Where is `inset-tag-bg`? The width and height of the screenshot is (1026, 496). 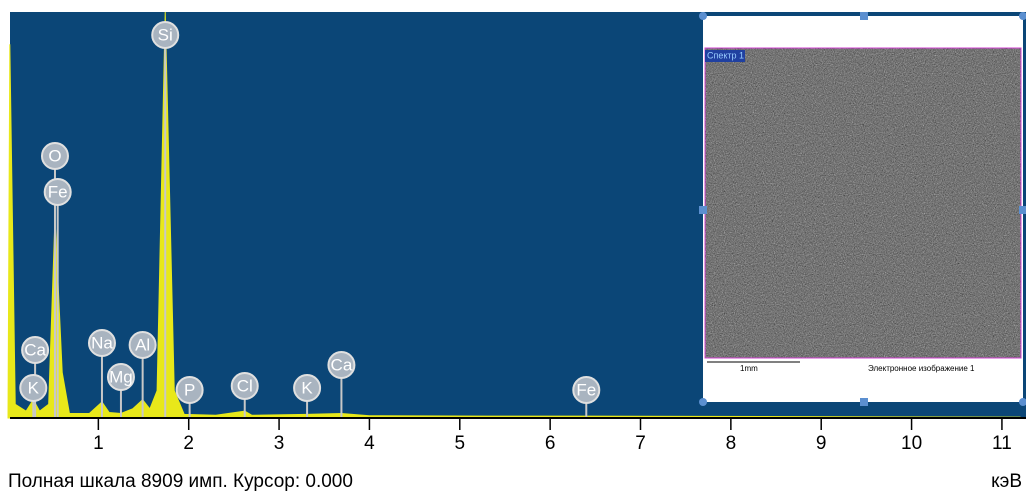
inset-tag-bg is located at coordinates (725, 56).